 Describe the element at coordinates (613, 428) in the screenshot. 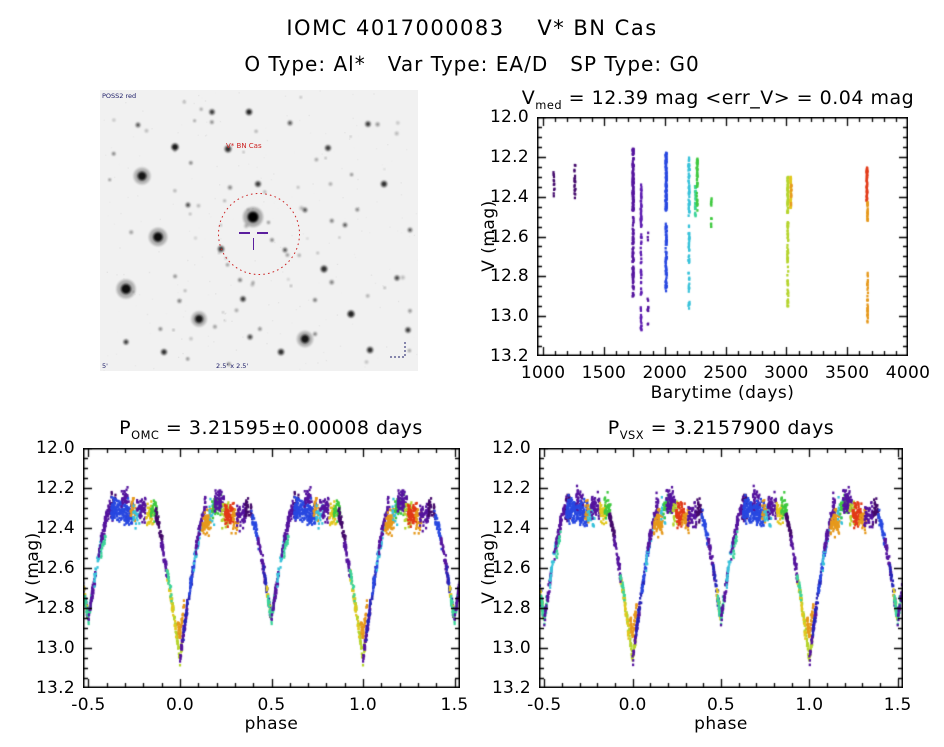

I see `pvsx-symbol: P` at that location.